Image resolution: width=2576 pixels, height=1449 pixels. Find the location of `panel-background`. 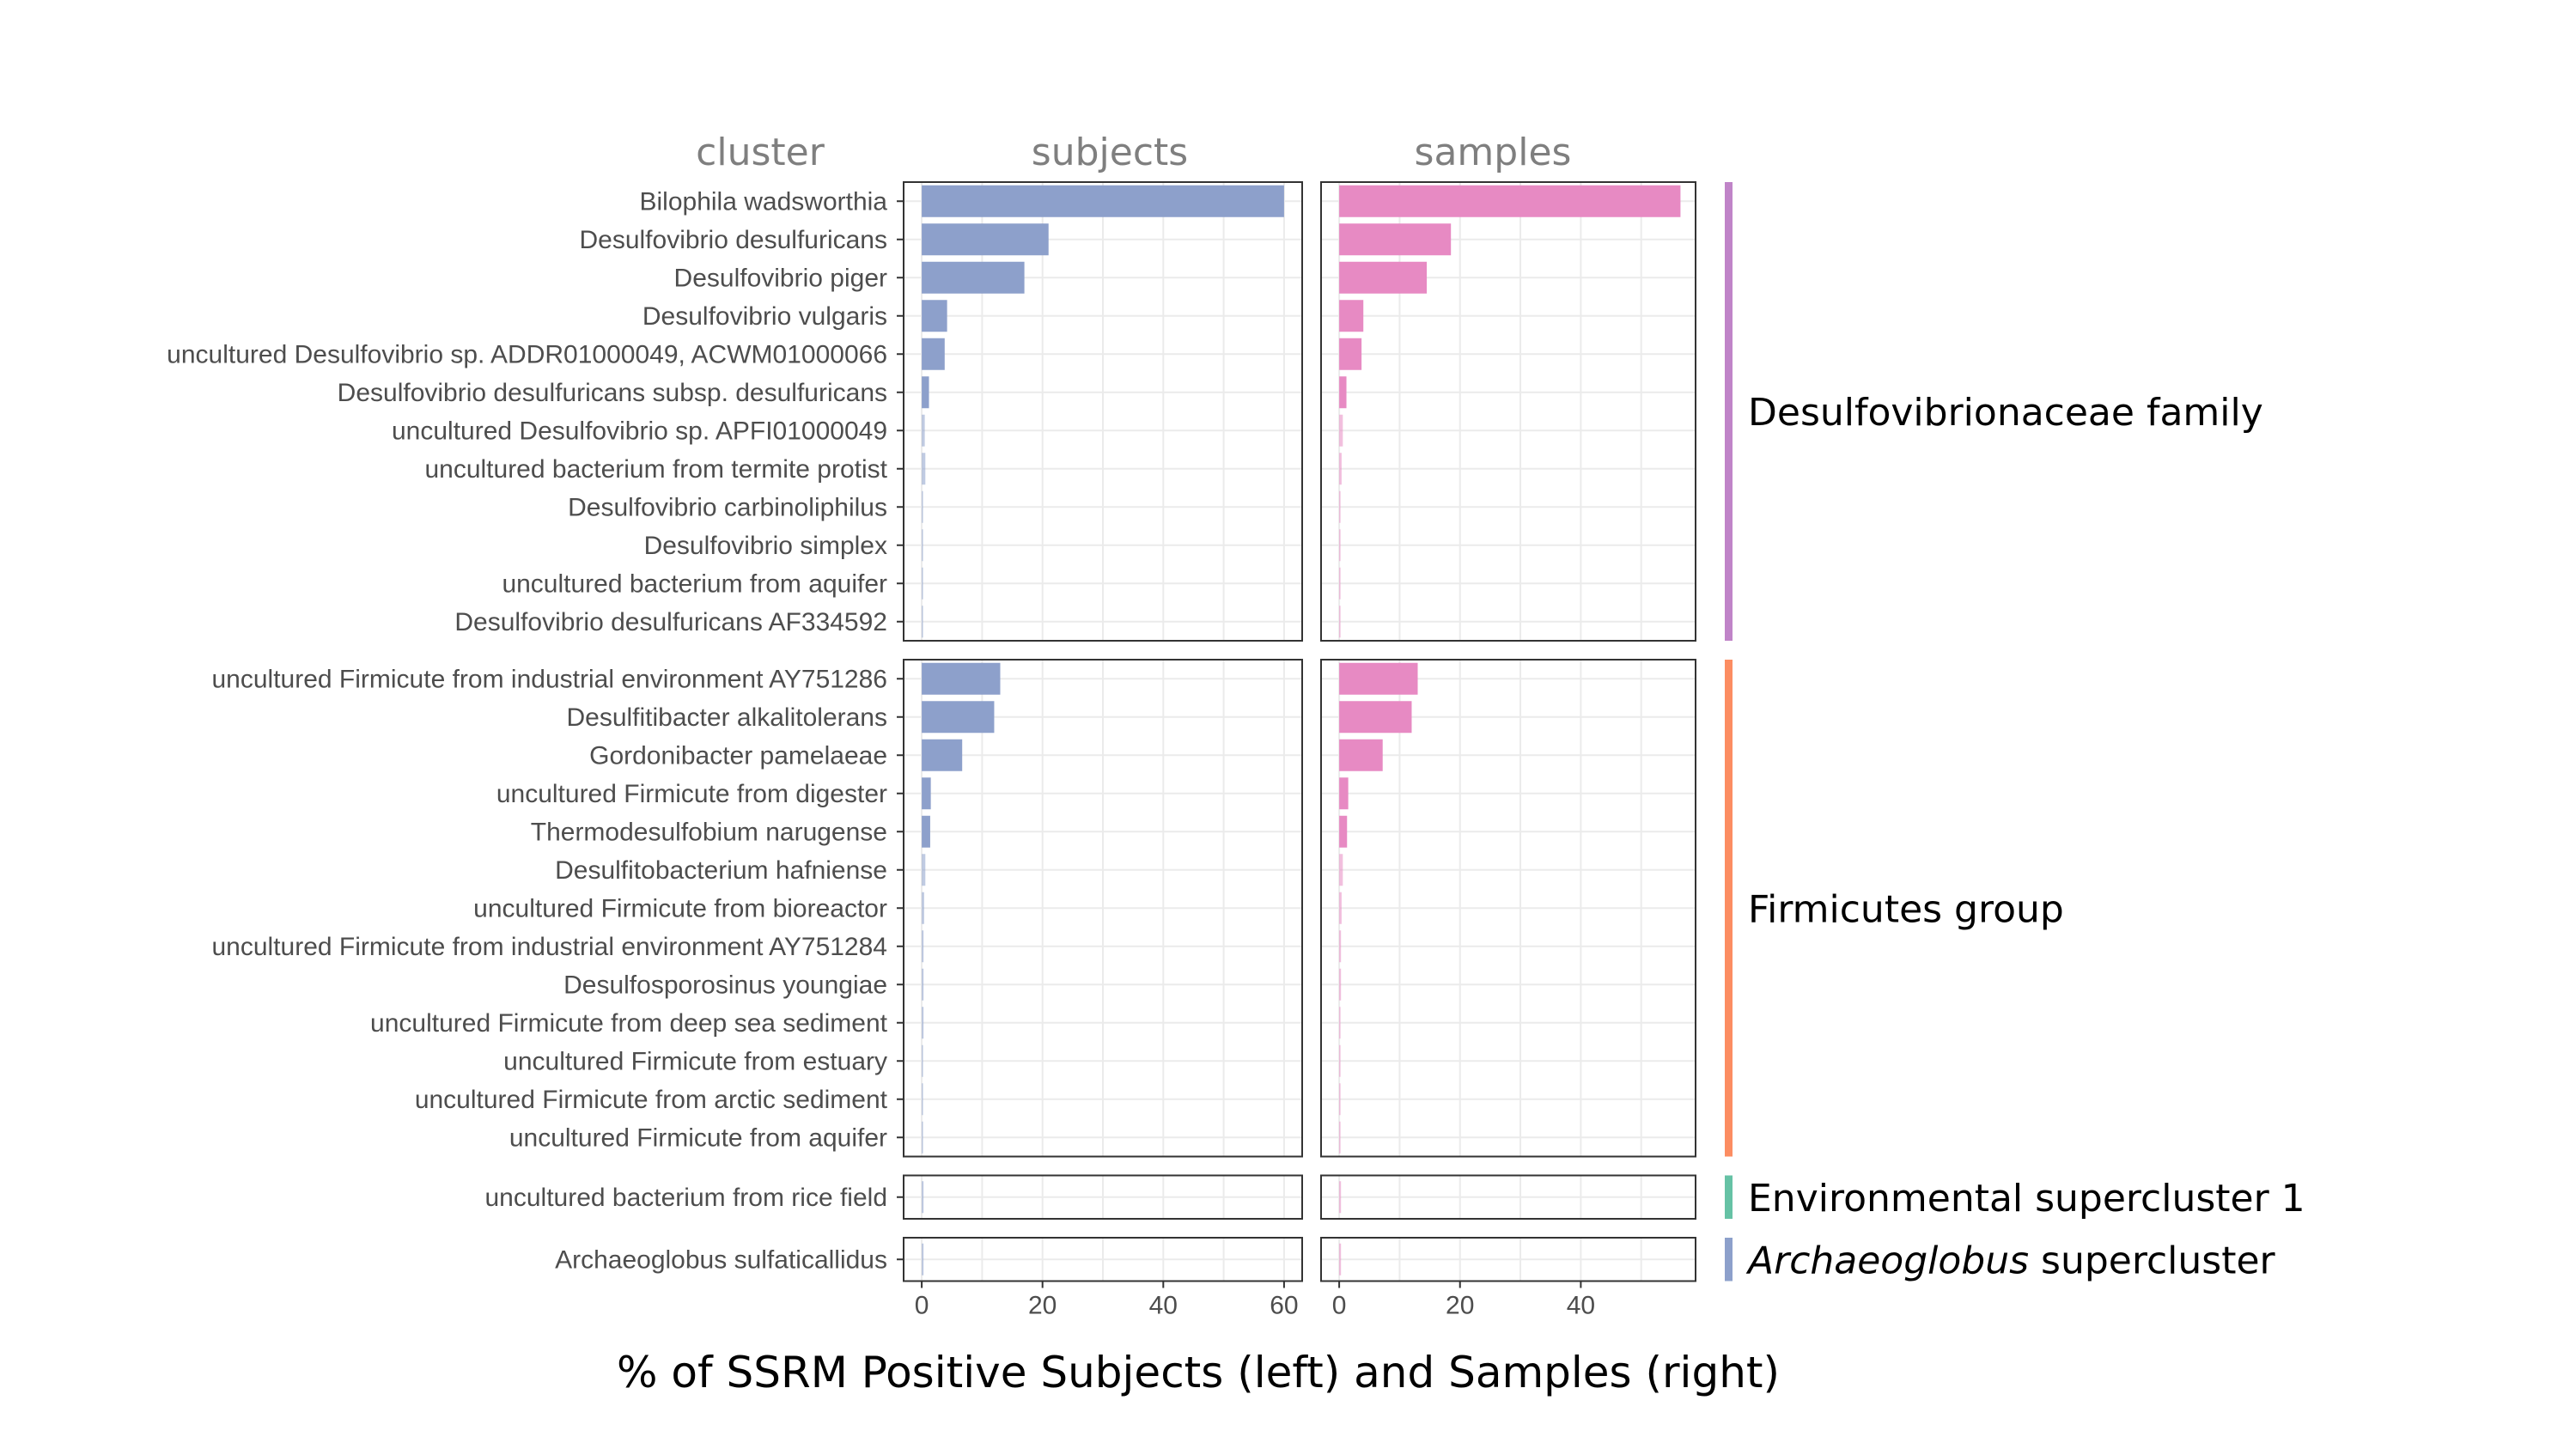

panel-background is located at coordinates (1508, 411).